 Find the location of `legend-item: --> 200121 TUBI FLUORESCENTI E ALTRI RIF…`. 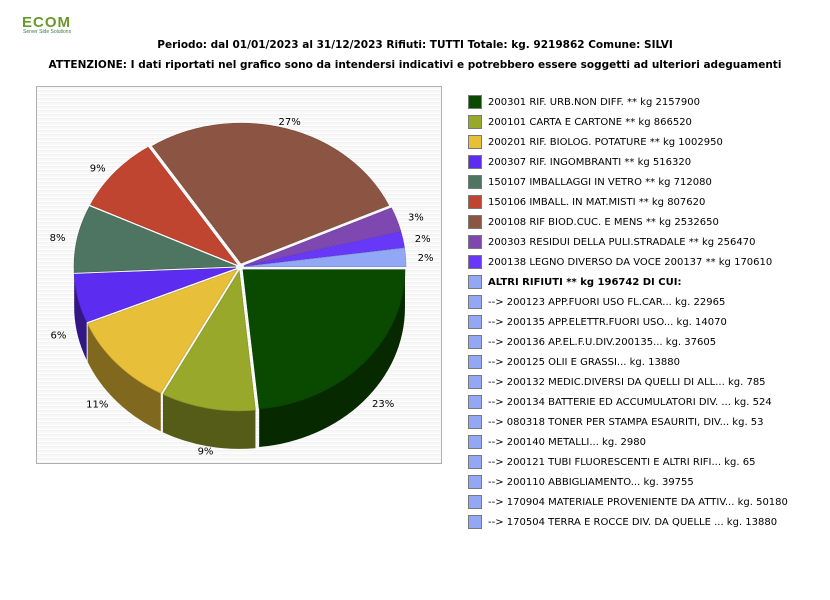

legend-item: --> 200121 TUBI FLUORESCENTI E ALTRI RIF… is located at coordinates (648, 462).